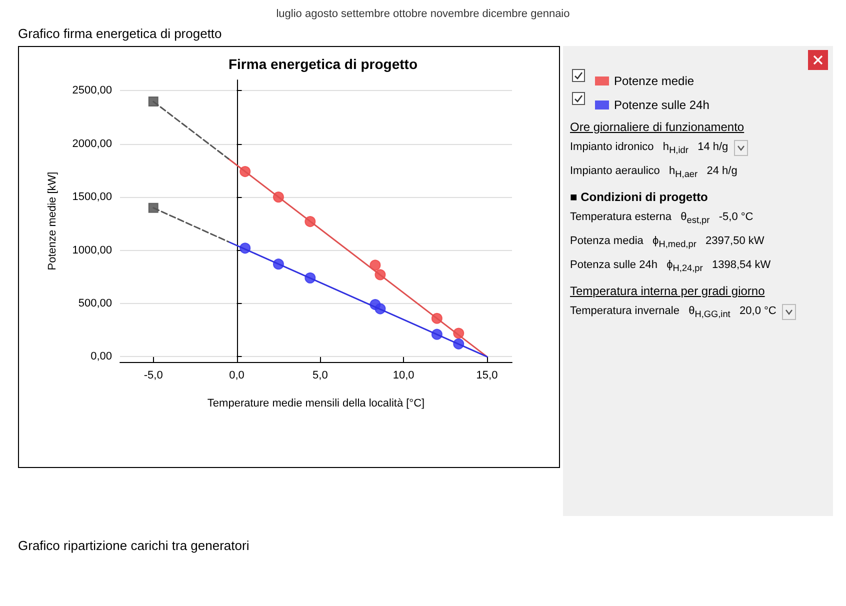 Image resolution: width=846 pixels, height=606 pixels. I want to click on text: luglio agosto settembre ottobre novembre dicembre gennaio, so click(423, 14).